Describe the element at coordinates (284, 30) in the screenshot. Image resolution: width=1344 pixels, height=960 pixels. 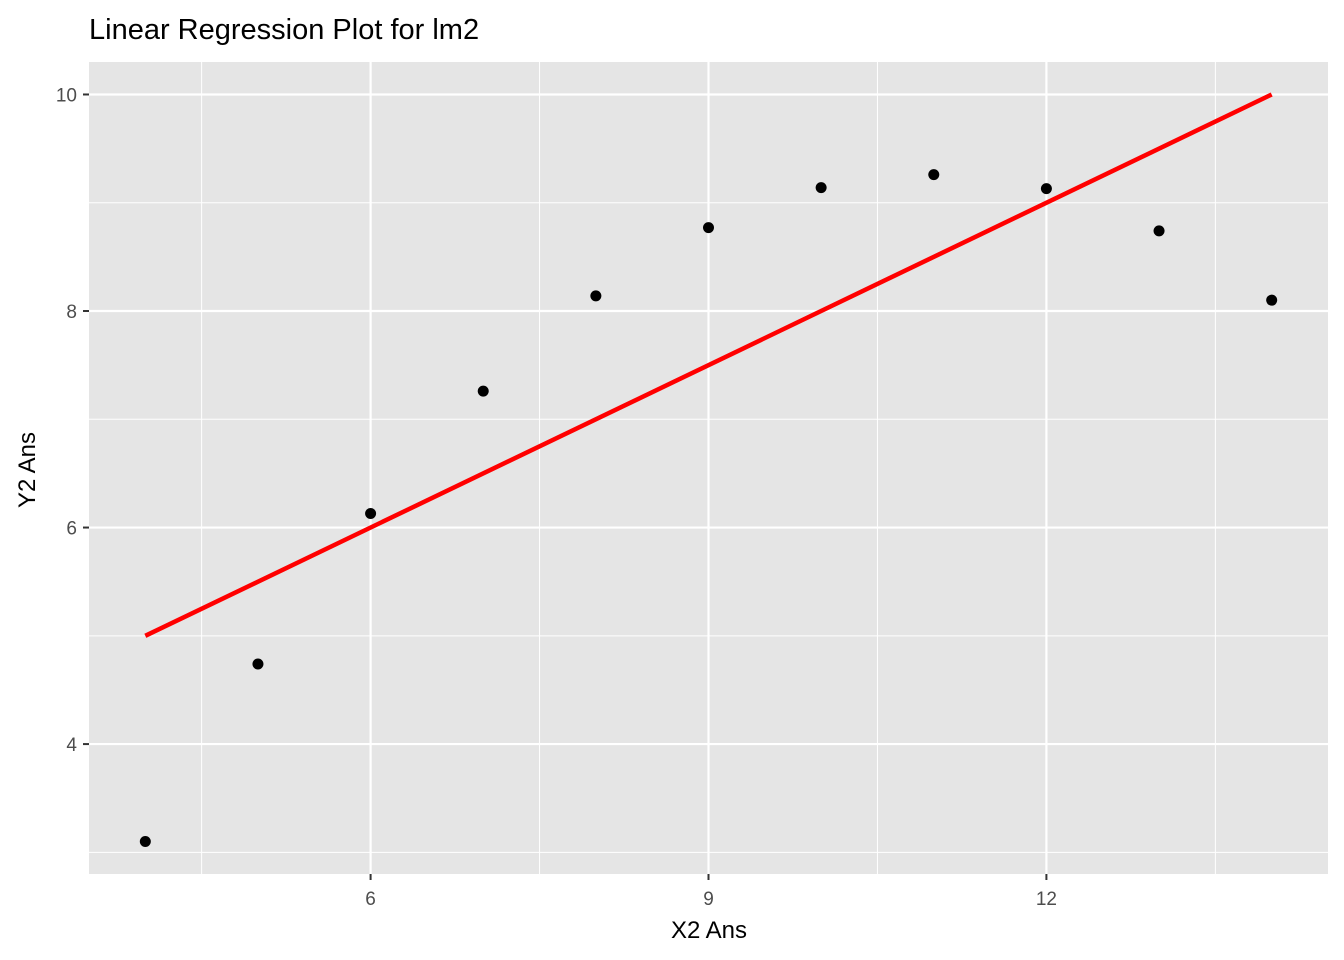
I see `chart-title: Linear Regression Plot for lm2` at that location.